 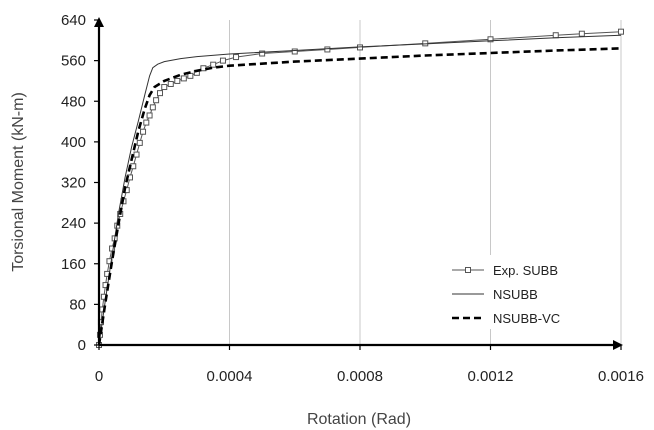 I want to click on legend: Exp. SUBB NSUBB NSUBB-VC, so click(x=531, y=292).